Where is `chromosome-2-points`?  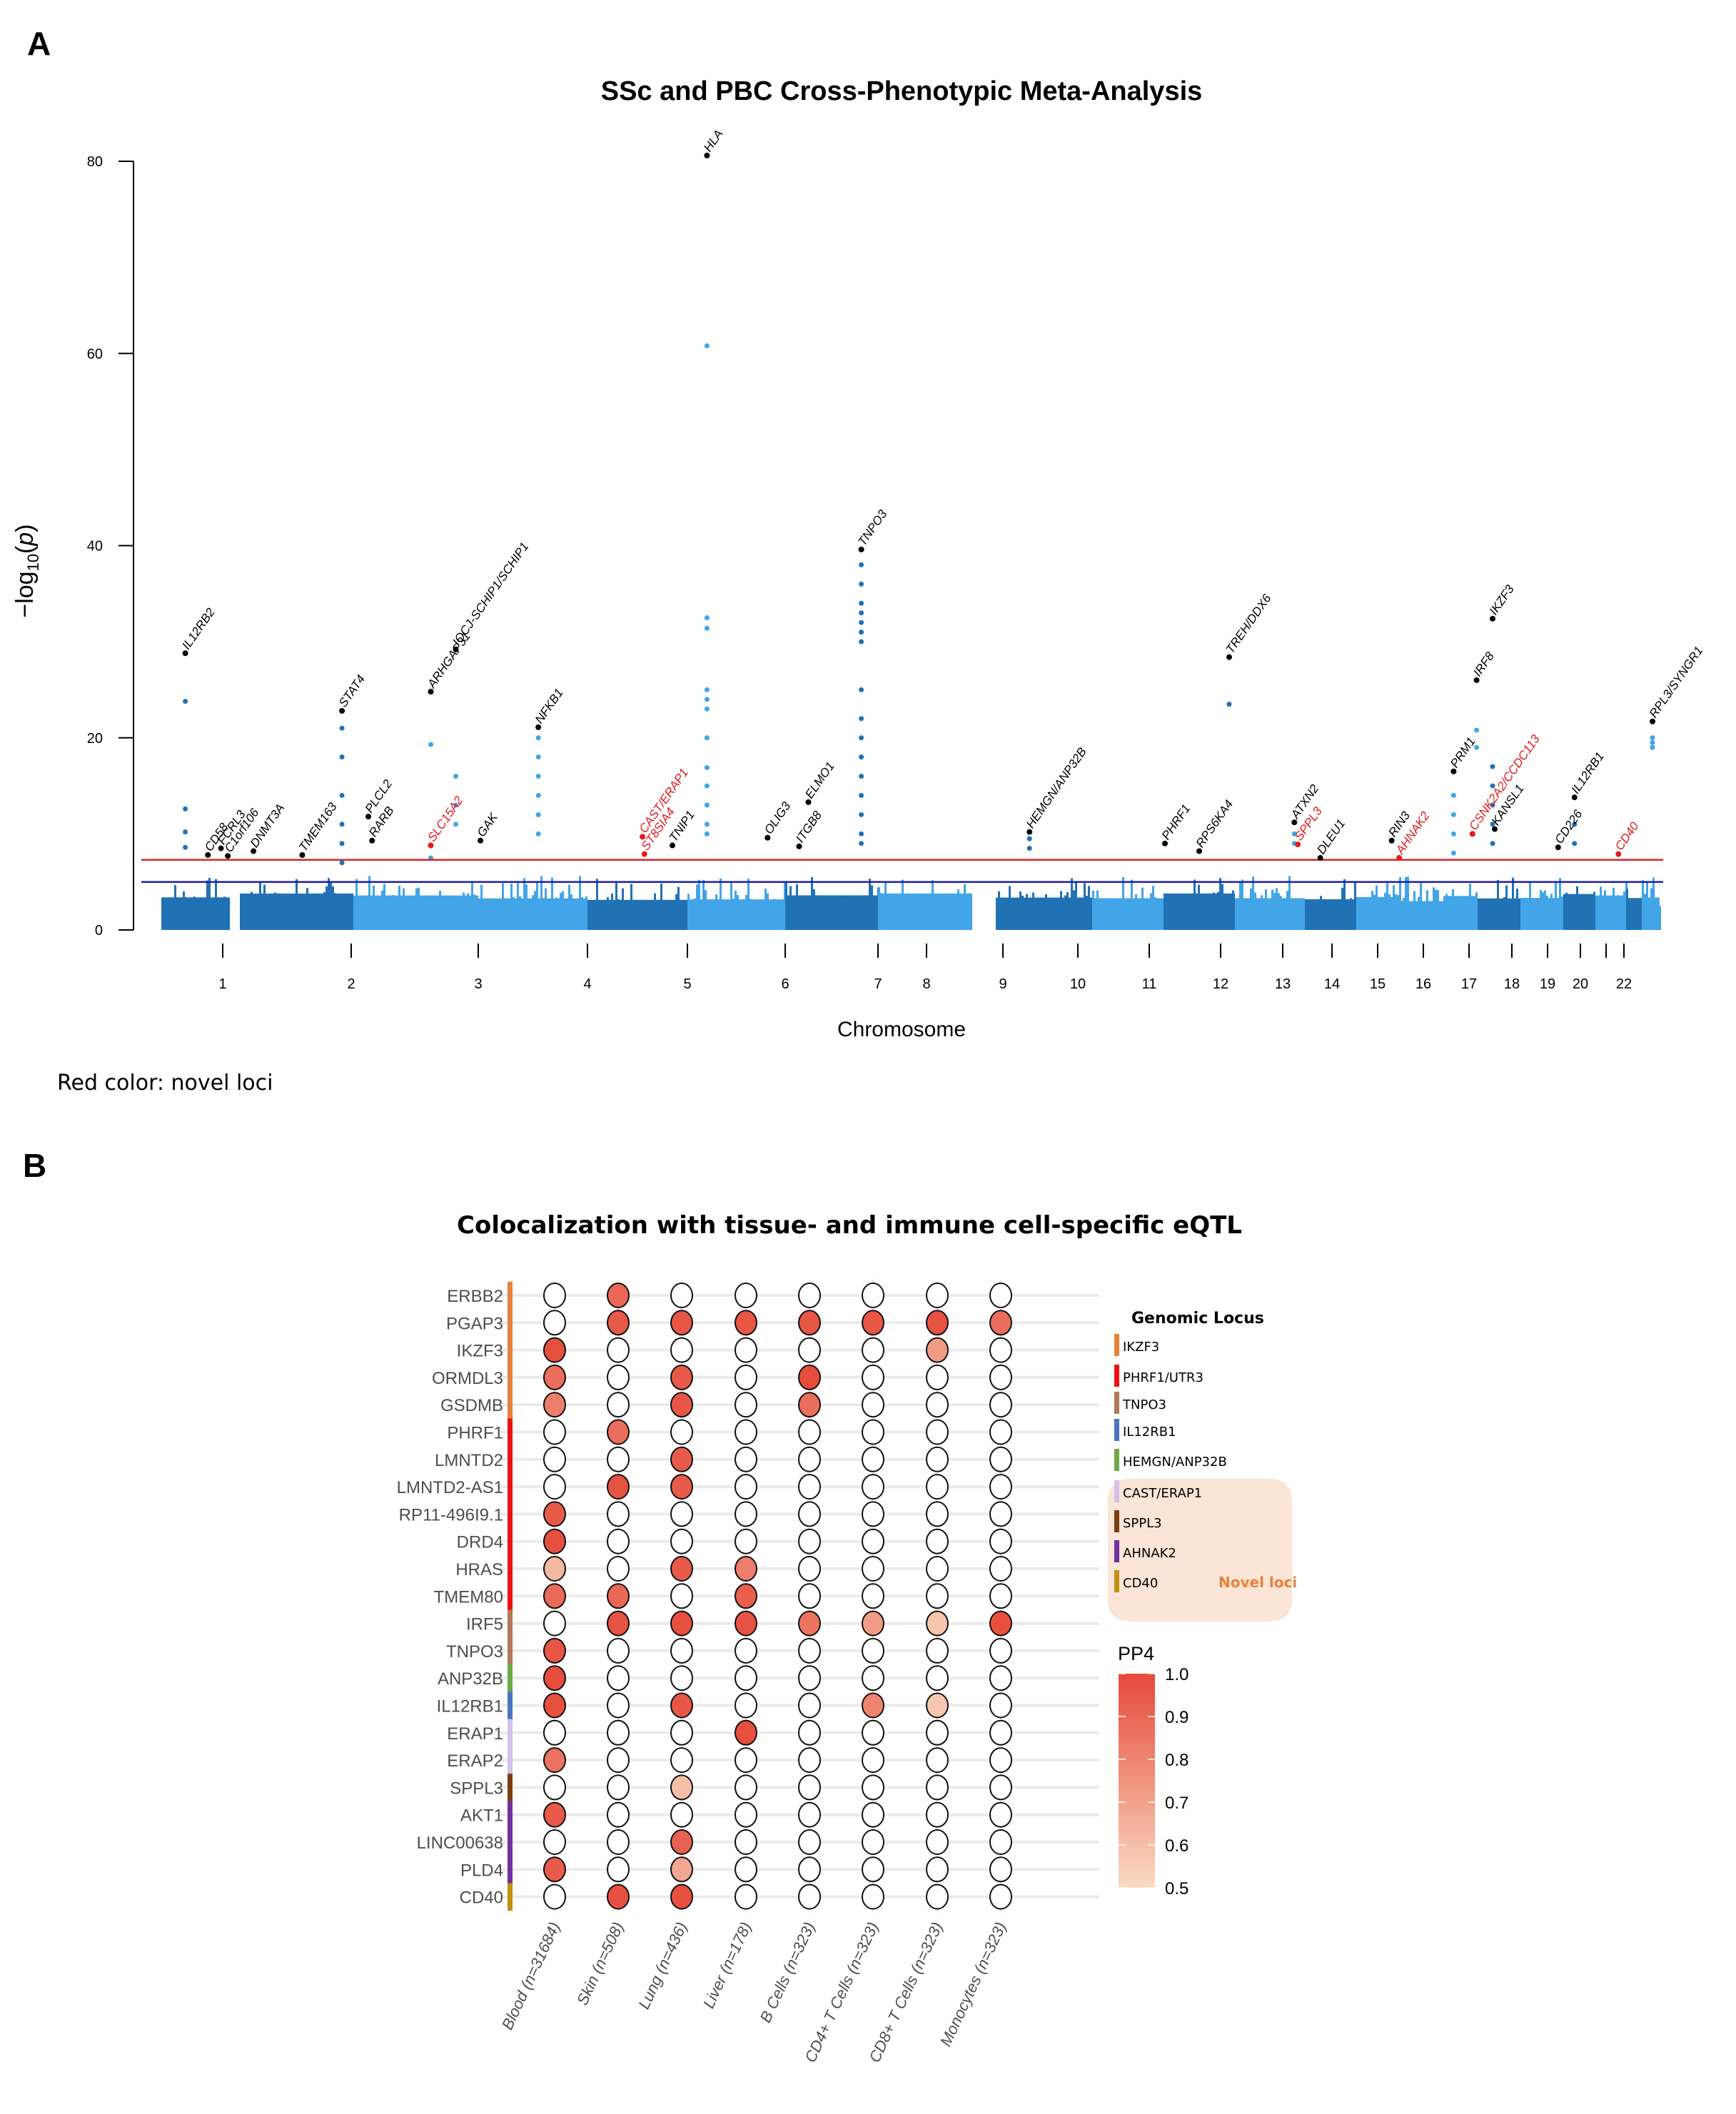
chromosome-2-points is located at coordinates (296, 904).